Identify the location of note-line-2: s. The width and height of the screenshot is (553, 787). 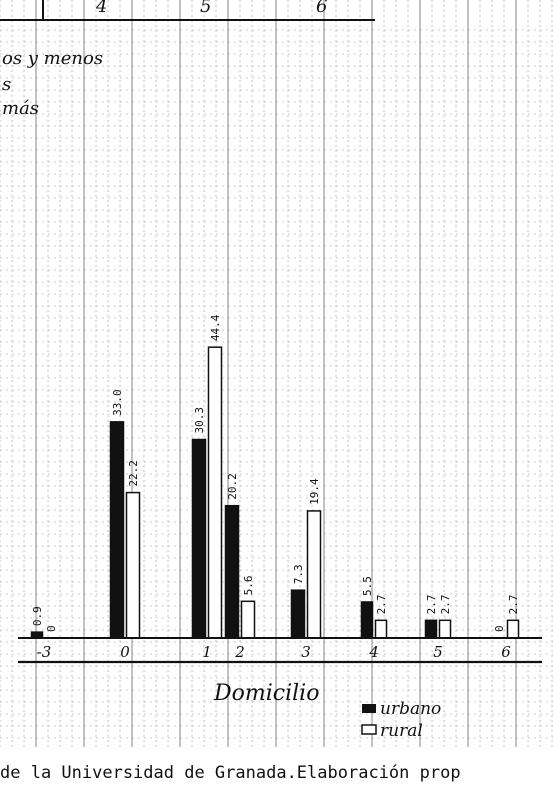
(6, 84).